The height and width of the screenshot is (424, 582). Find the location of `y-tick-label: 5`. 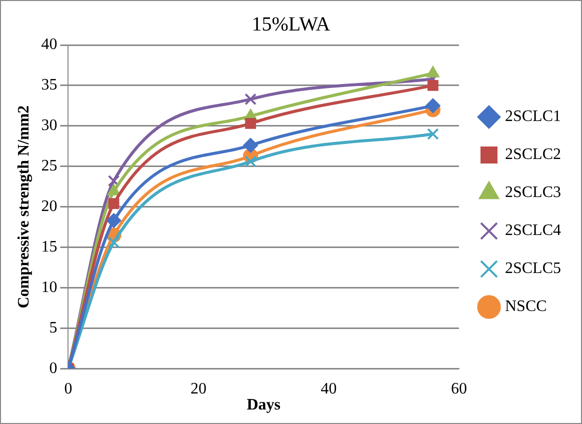

y-tick-label: 5 is located at coordinates (53, 327).